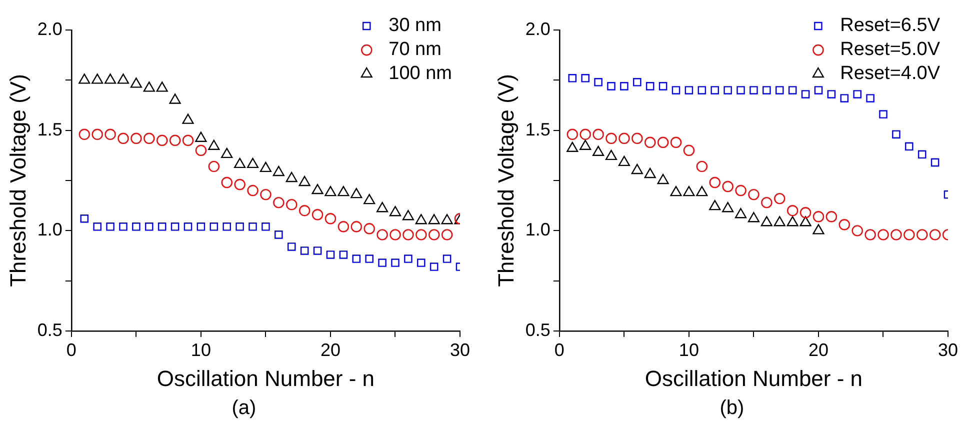 The width and height of the screenshot is (977, 429). I want to click on x-tick-label: 10, so click(688, 350).